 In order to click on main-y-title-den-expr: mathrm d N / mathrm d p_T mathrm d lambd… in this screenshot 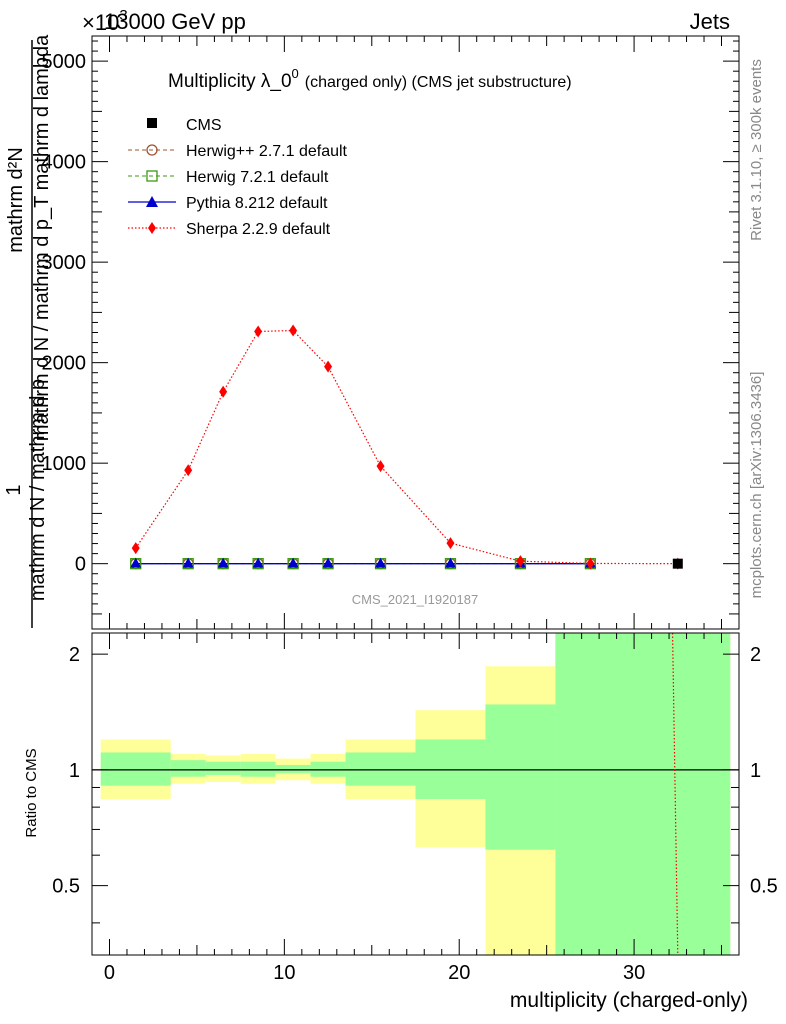, I will do `click(42, 237)`.